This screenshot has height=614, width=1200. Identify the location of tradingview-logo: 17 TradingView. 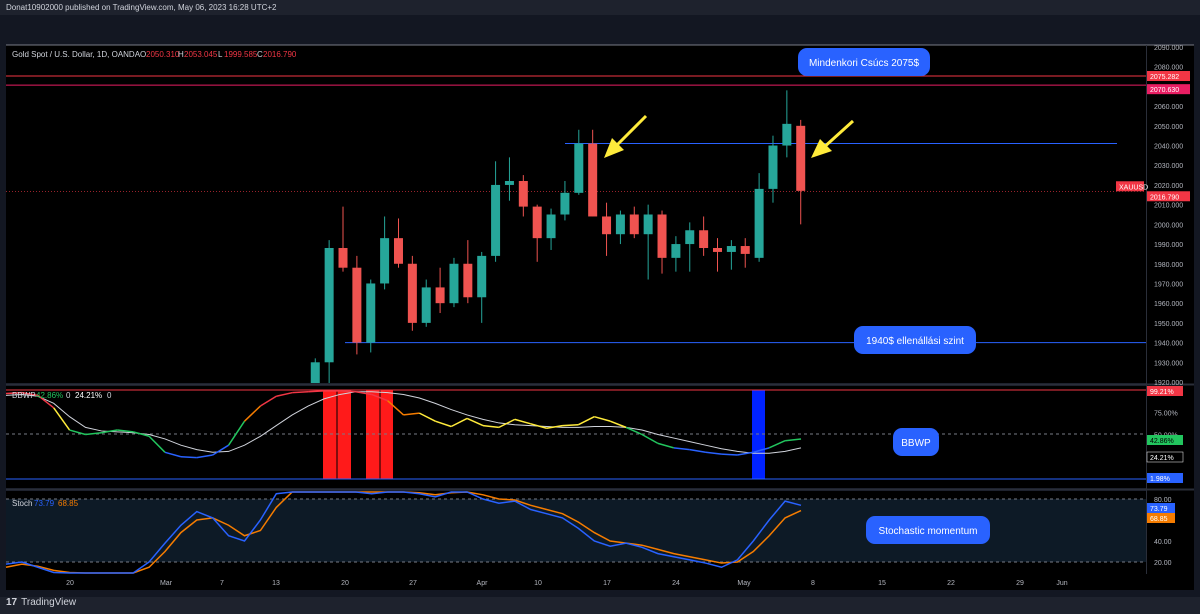
(41, 602).